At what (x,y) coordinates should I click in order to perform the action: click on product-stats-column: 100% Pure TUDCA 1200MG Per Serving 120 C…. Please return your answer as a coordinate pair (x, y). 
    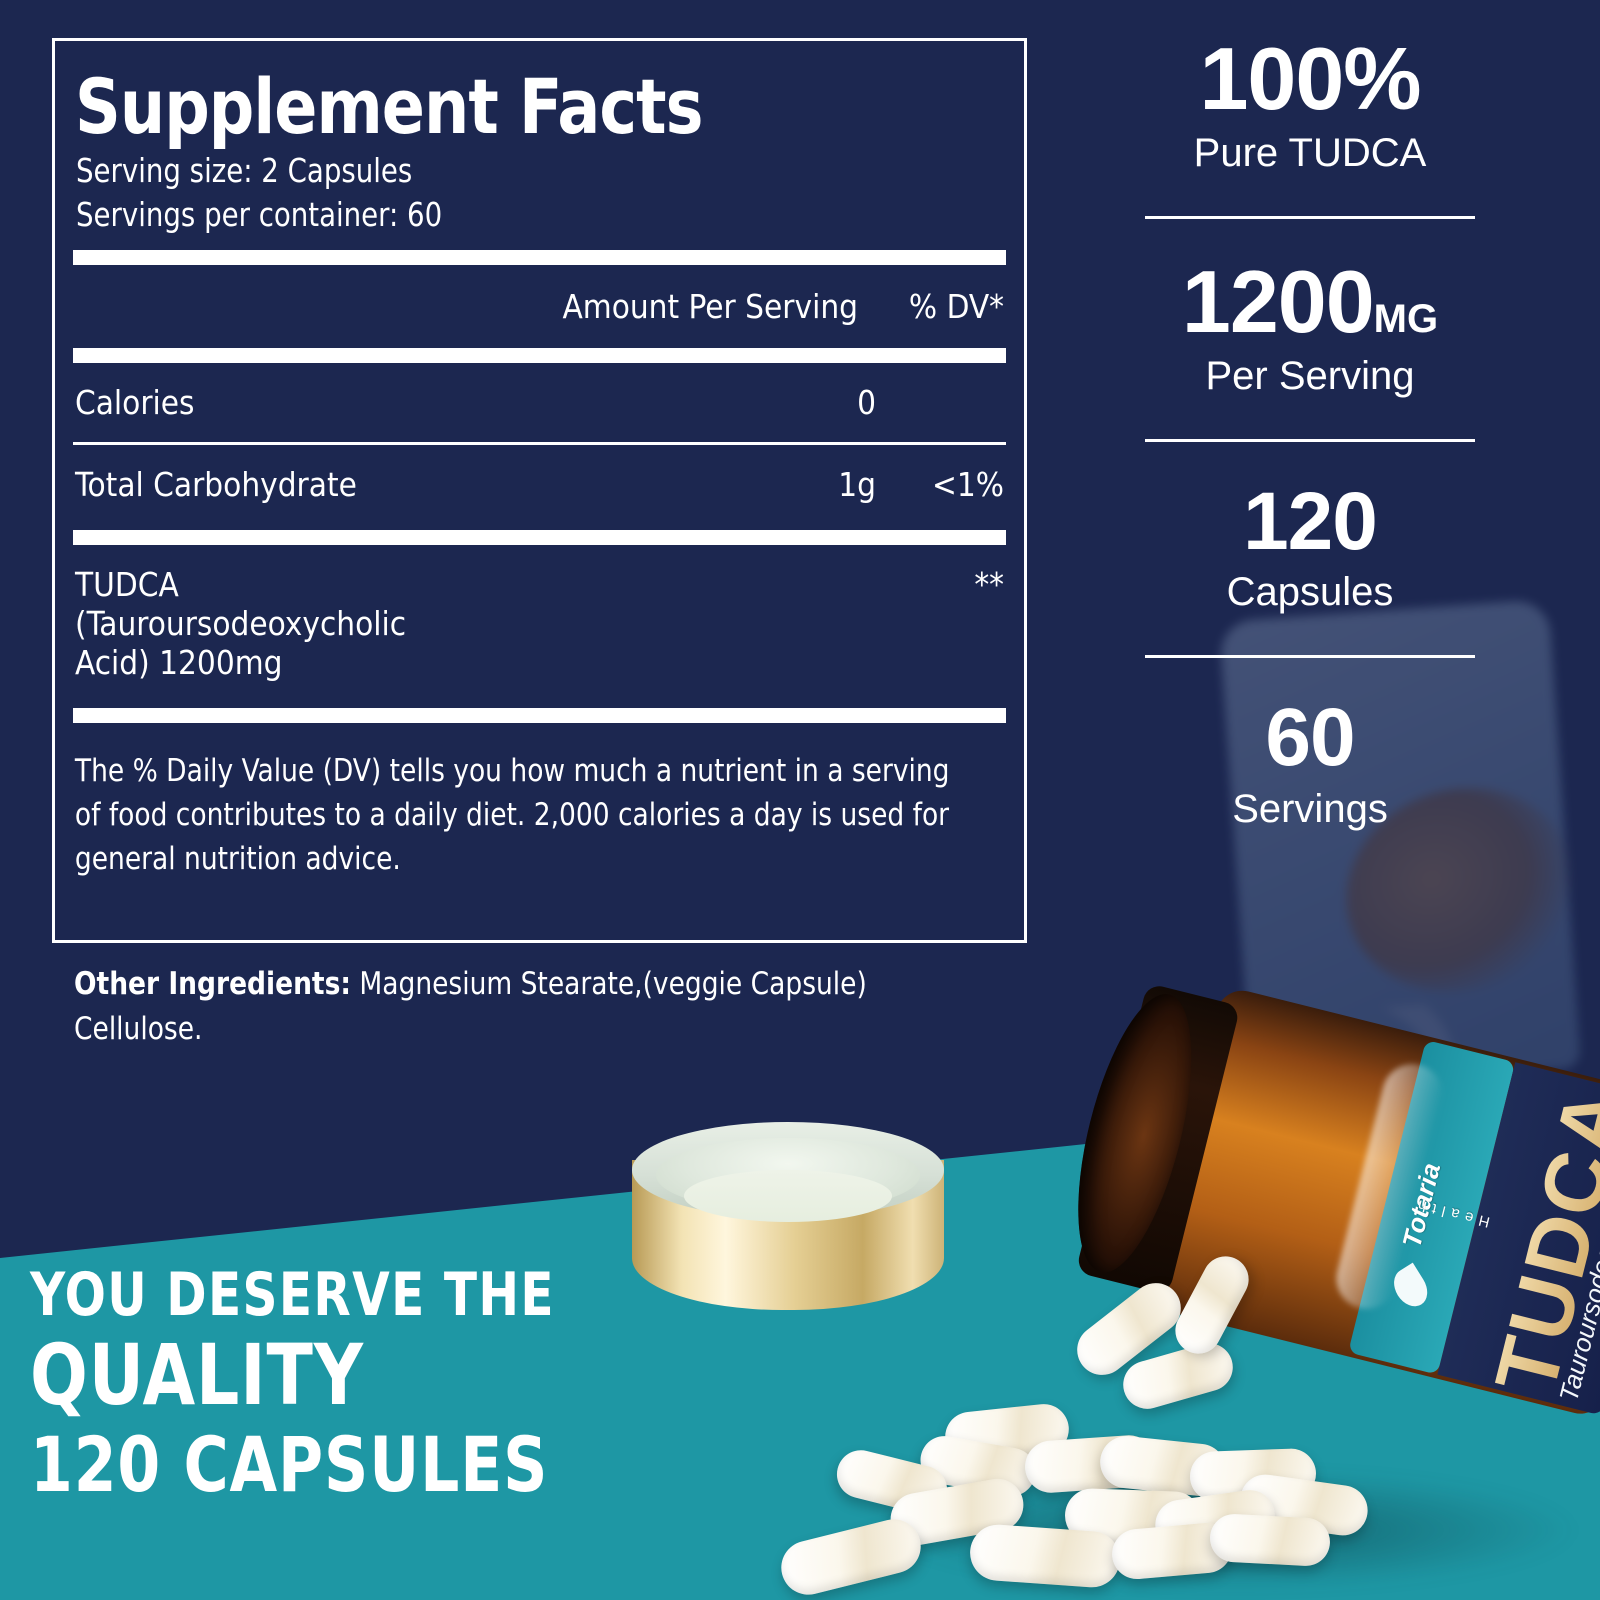
    Looking at the image, I should click on (1310, 434).